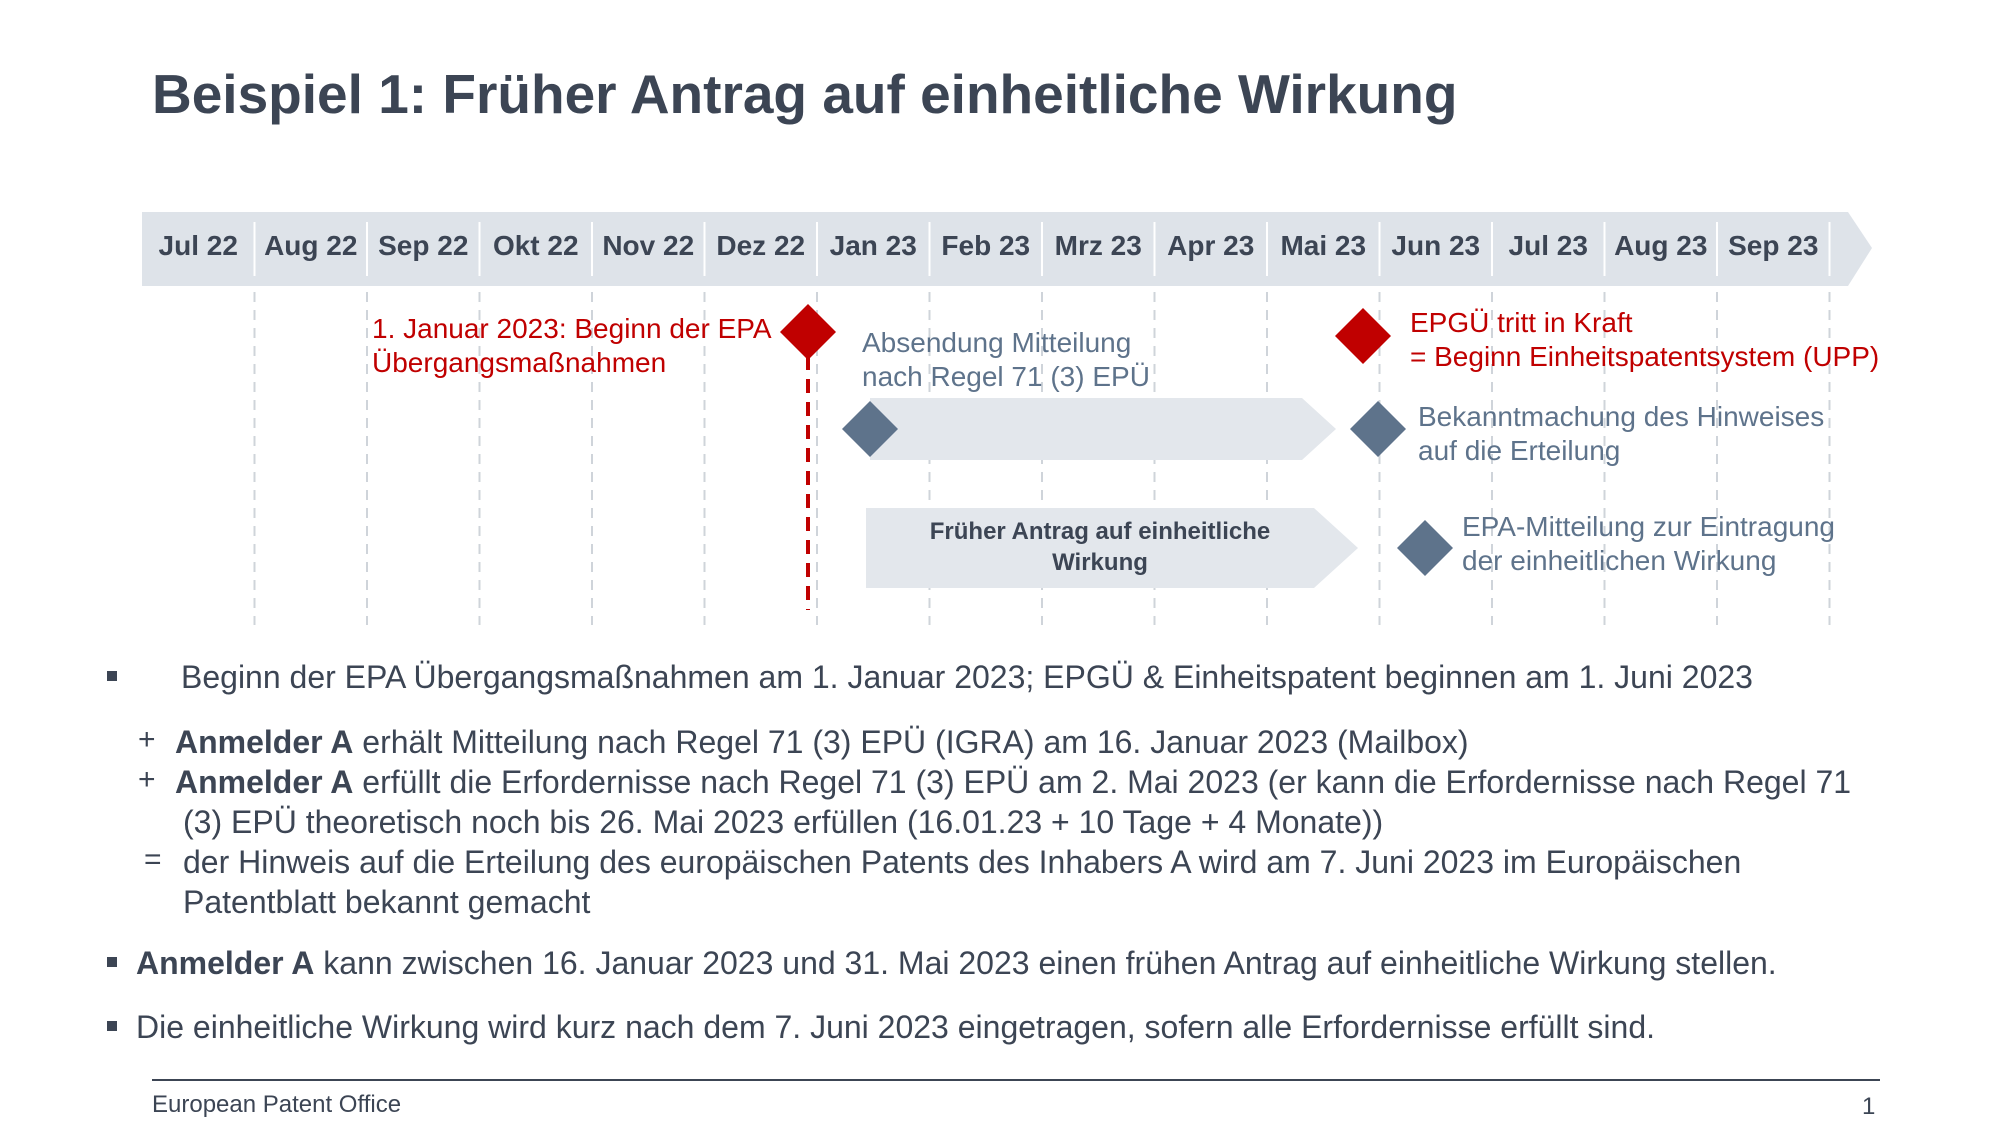  I want to click on equals-symbol: =, so click(153, 859).